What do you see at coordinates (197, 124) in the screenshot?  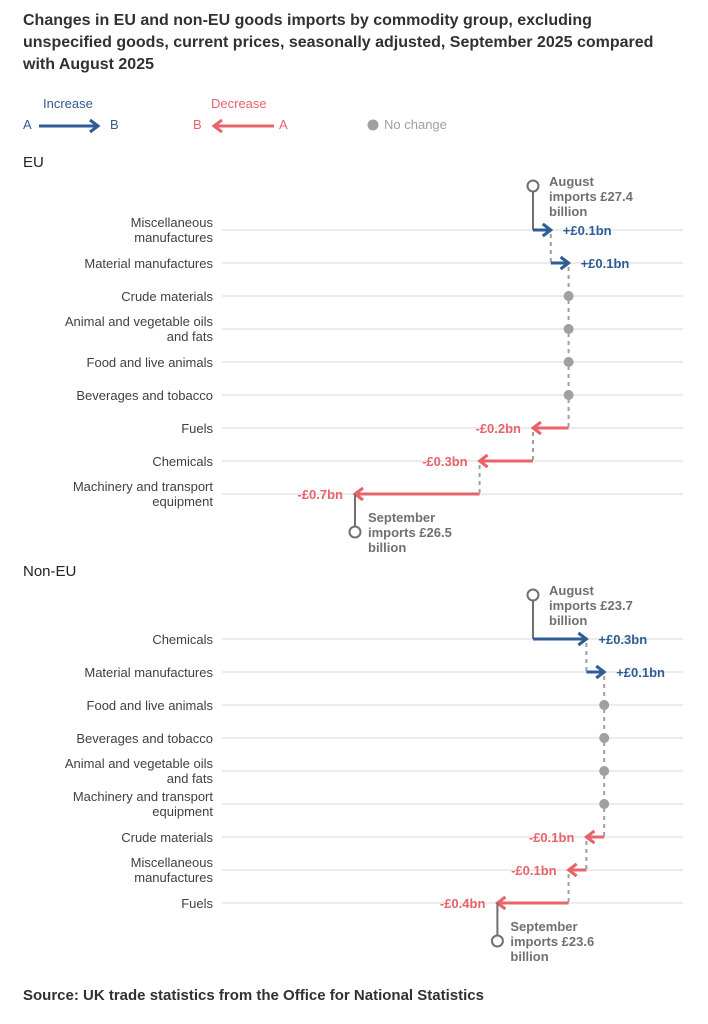 I see `legend-decrease-from: B` at bounding box center [197, 124].